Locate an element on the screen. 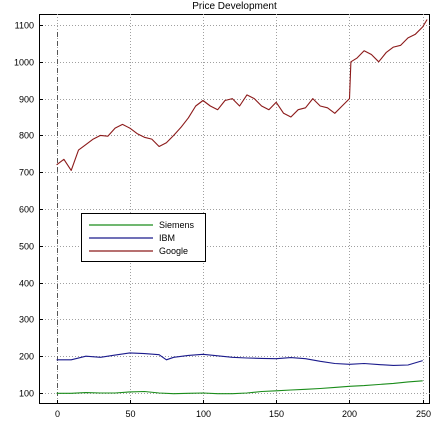  tick-label-y: 800 is located at coordinates (26, 136).